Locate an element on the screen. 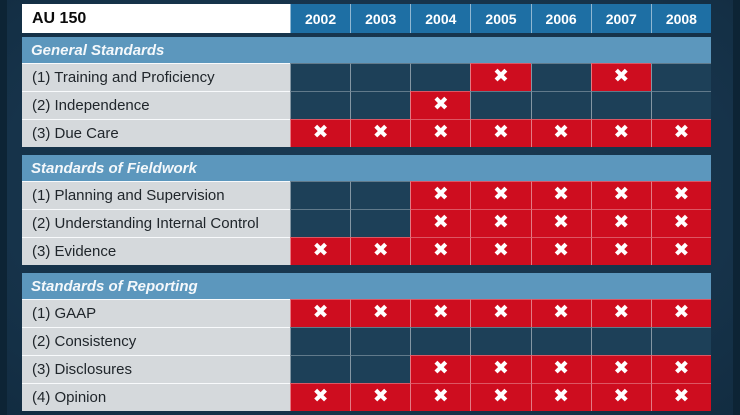 Image resolution: width=740 pixels, height=415 pixels. row-label-cell: (2) Independence is located at coordinates (156, 105).